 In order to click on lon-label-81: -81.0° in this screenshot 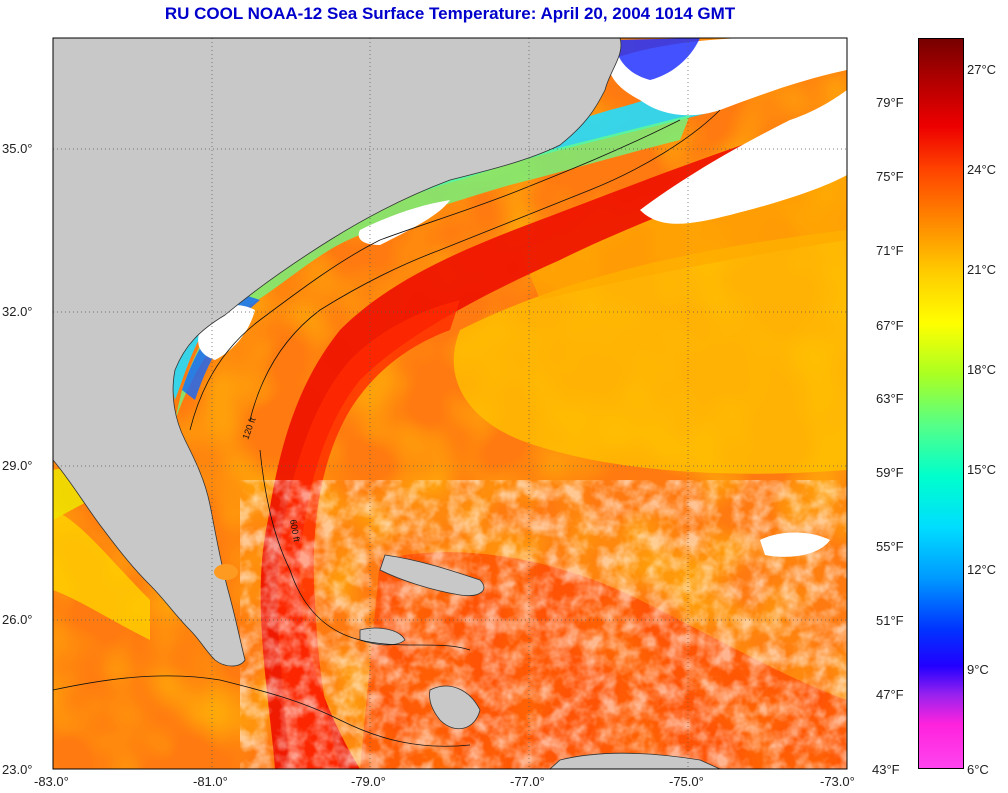, I will do `click(210, 781)`.